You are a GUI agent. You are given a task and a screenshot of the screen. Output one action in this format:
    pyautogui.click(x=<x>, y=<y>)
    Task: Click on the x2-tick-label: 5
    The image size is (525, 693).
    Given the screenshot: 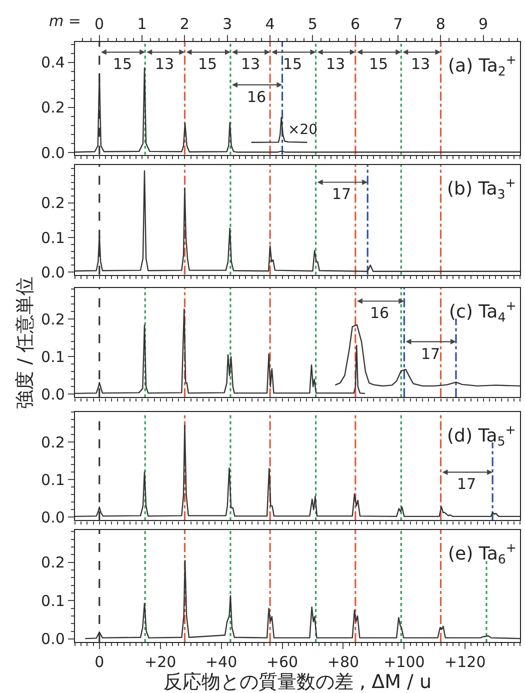 What is the action you would take?
    pyautogui.click(x=313, y=24)
    